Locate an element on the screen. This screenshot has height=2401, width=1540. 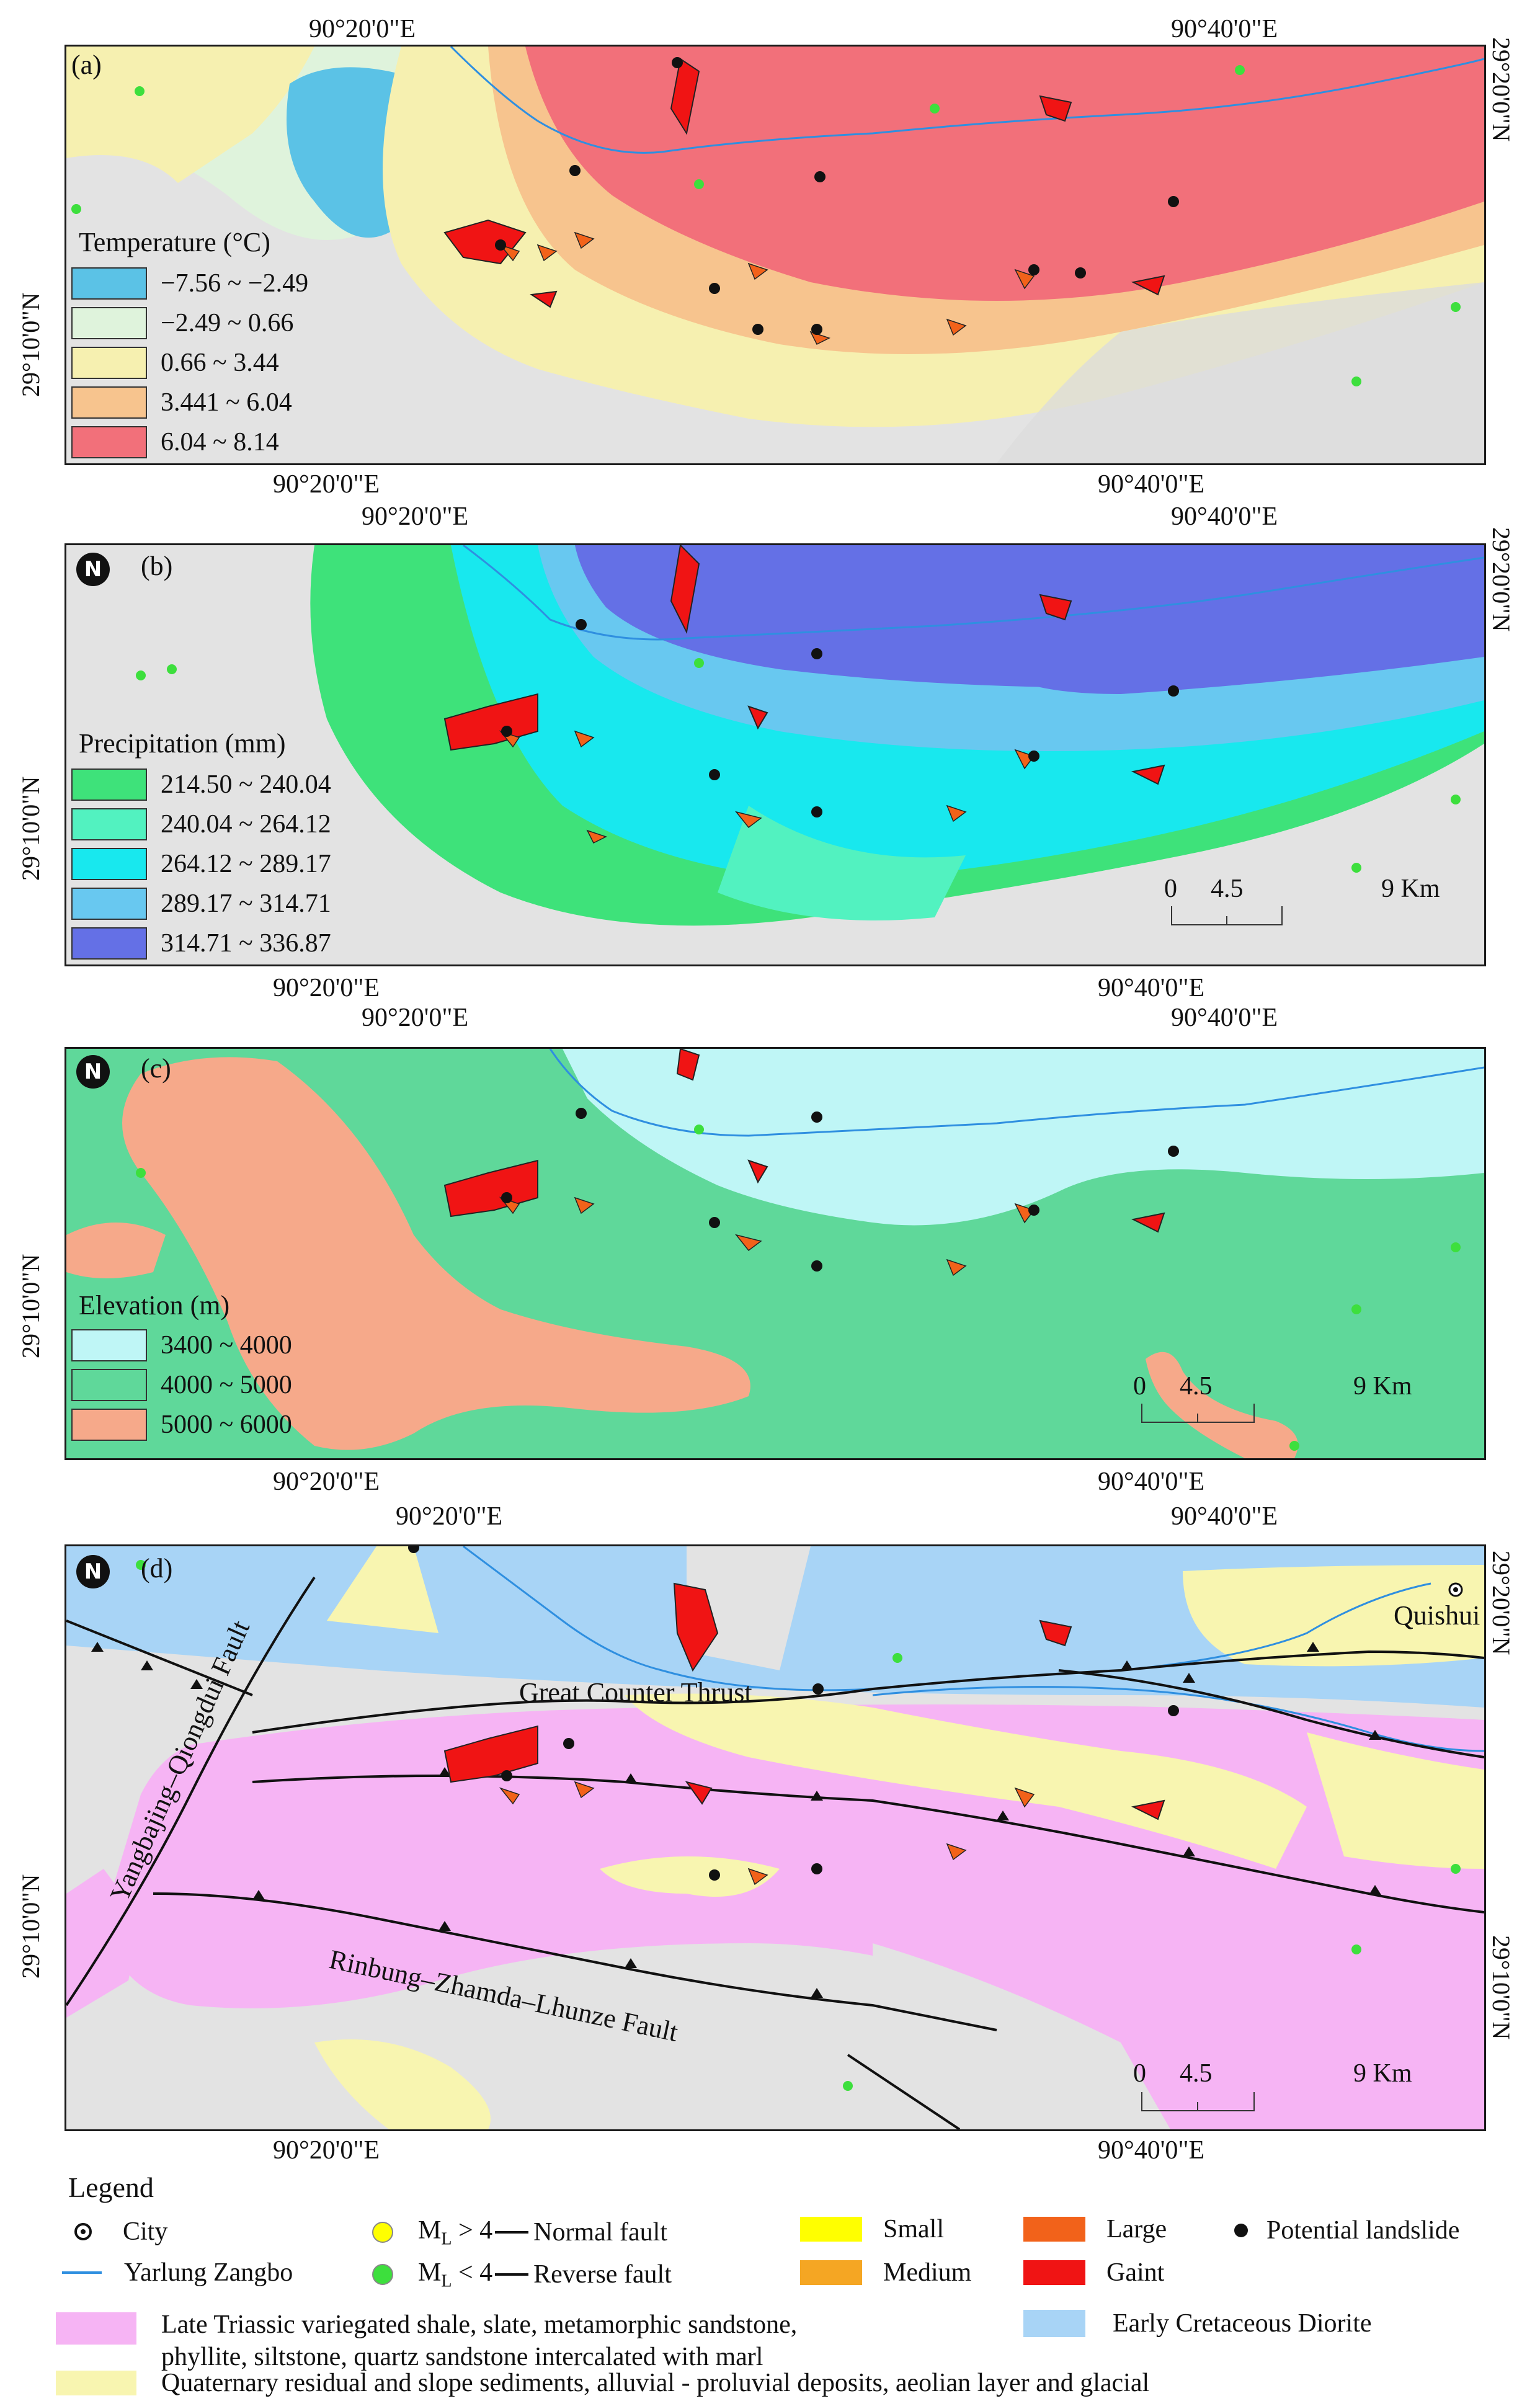
elevation-class-1: 3400 ~ 4000 is located at coordinates (182, 1345).